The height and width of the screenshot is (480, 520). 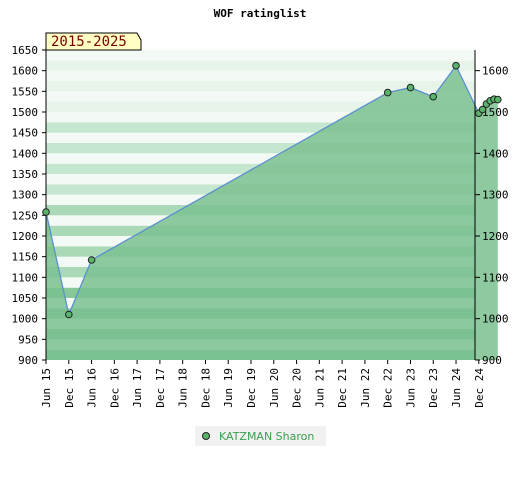 I want to click on y-tick-label: 1250, so click(x=25, y=215).